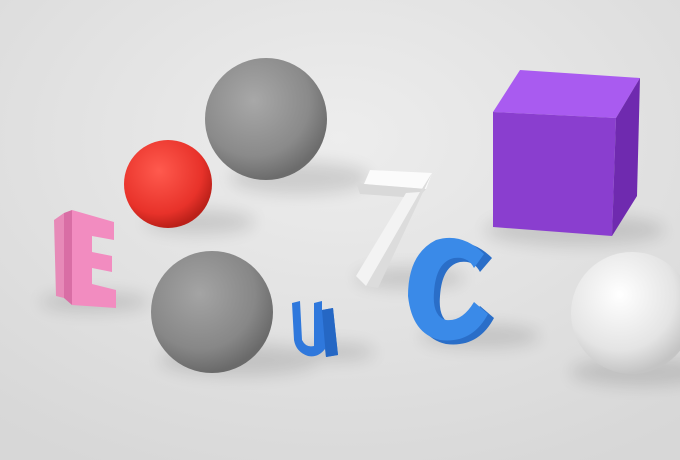 This screenshot has width=680, height=460. Describe the element at coordinates (625, 313) in the screenshot. I see `white-sphere` at that location.